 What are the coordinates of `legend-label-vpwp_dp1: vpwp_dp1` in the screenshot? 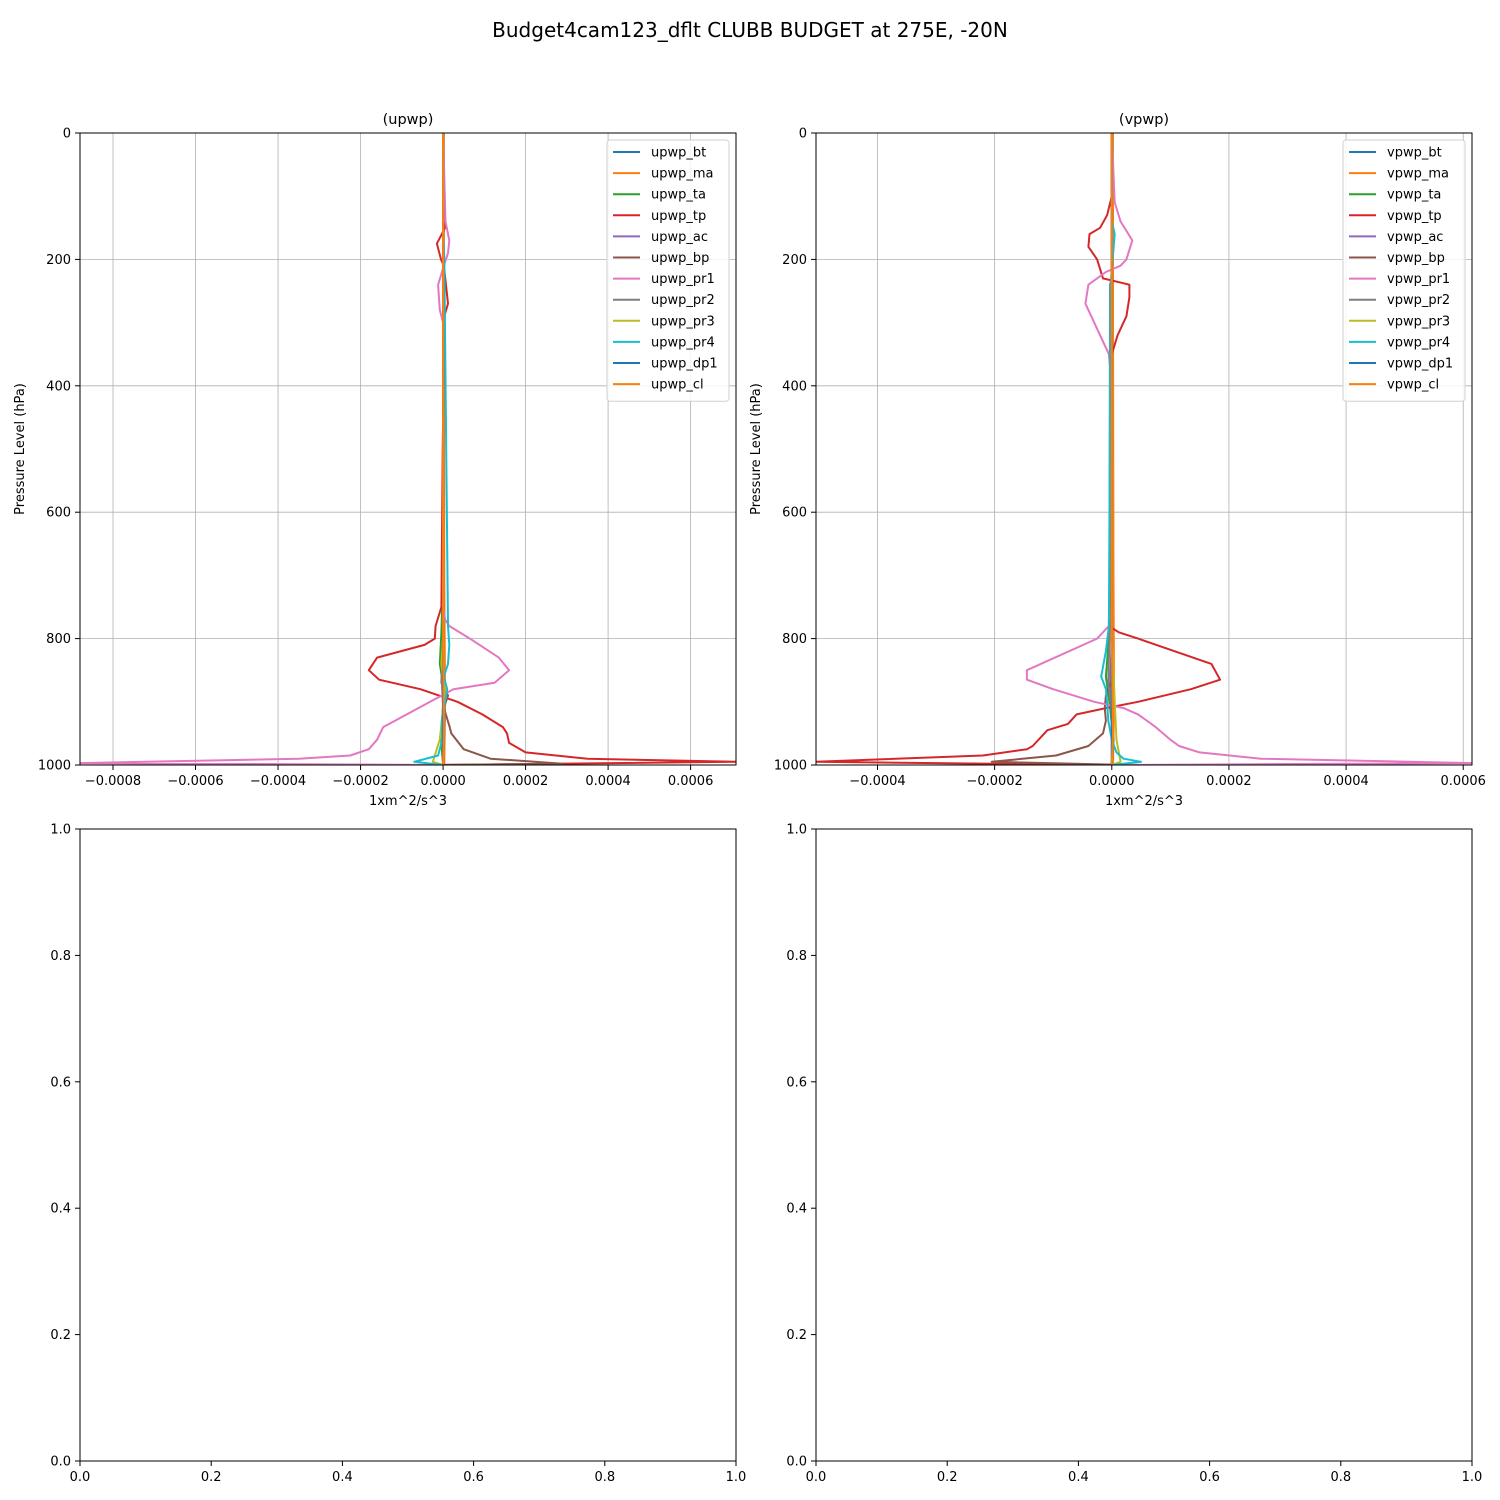 It's located at (1420, 364).